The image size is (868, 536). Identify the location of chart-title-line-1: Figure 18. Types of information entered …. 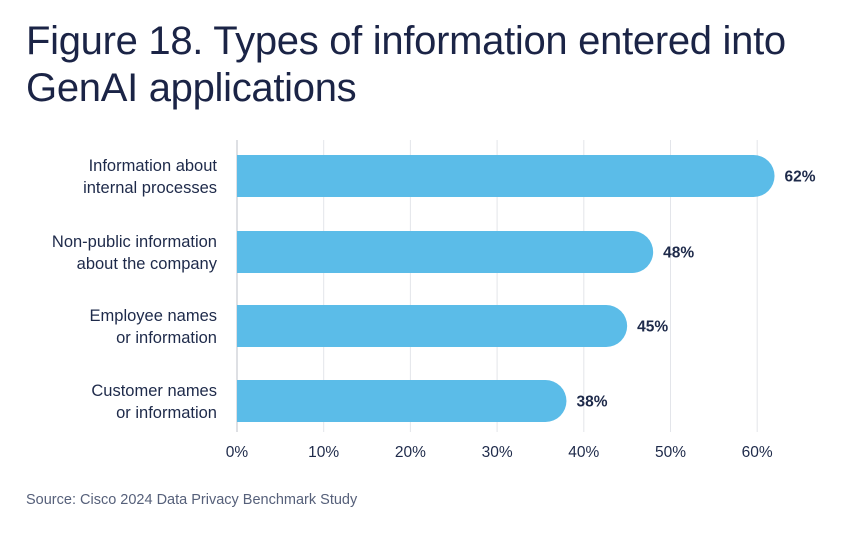
(406, 41).